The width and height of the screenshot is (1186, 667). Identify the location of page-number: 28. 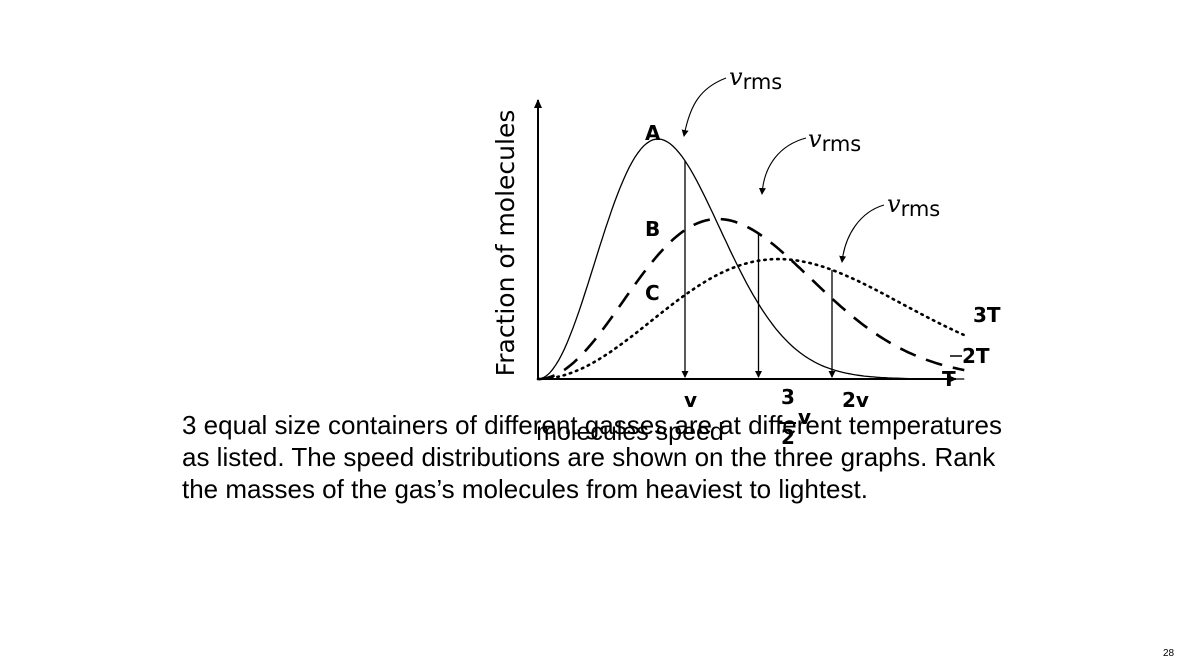
(1169, 653).